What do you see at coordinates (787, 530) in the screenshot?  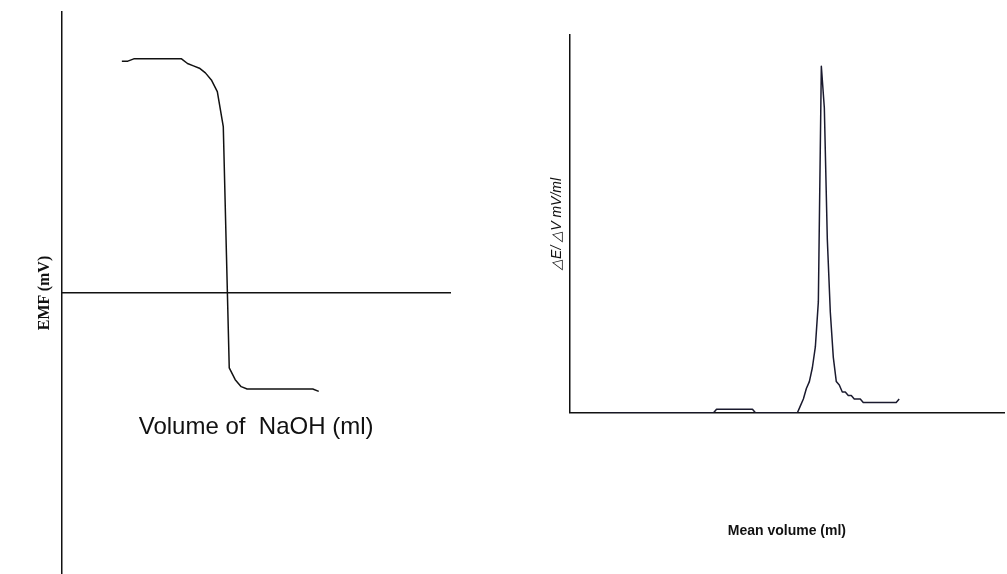 I see `x-axis-title: Mean volume (ml)` at bounding box center [787, 530].